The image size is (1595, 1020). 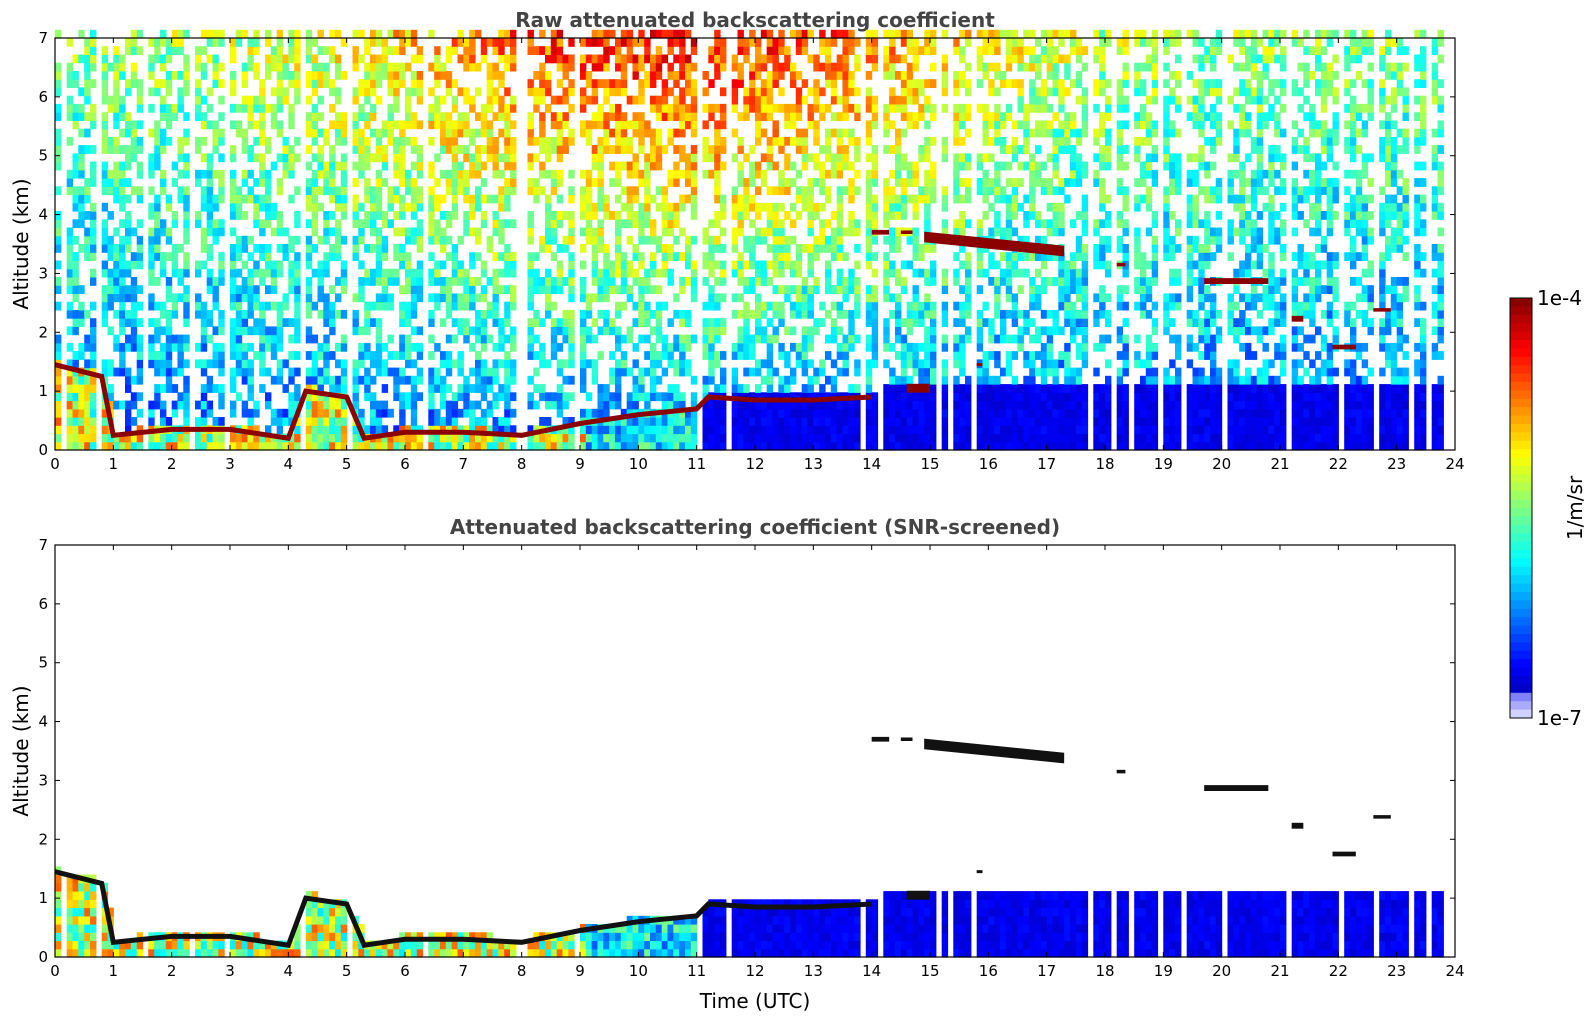 What do you see at coordinates (988, 464) in the screenshot?
I see `x-tick-label: 16` at bounding box center [988, 464].